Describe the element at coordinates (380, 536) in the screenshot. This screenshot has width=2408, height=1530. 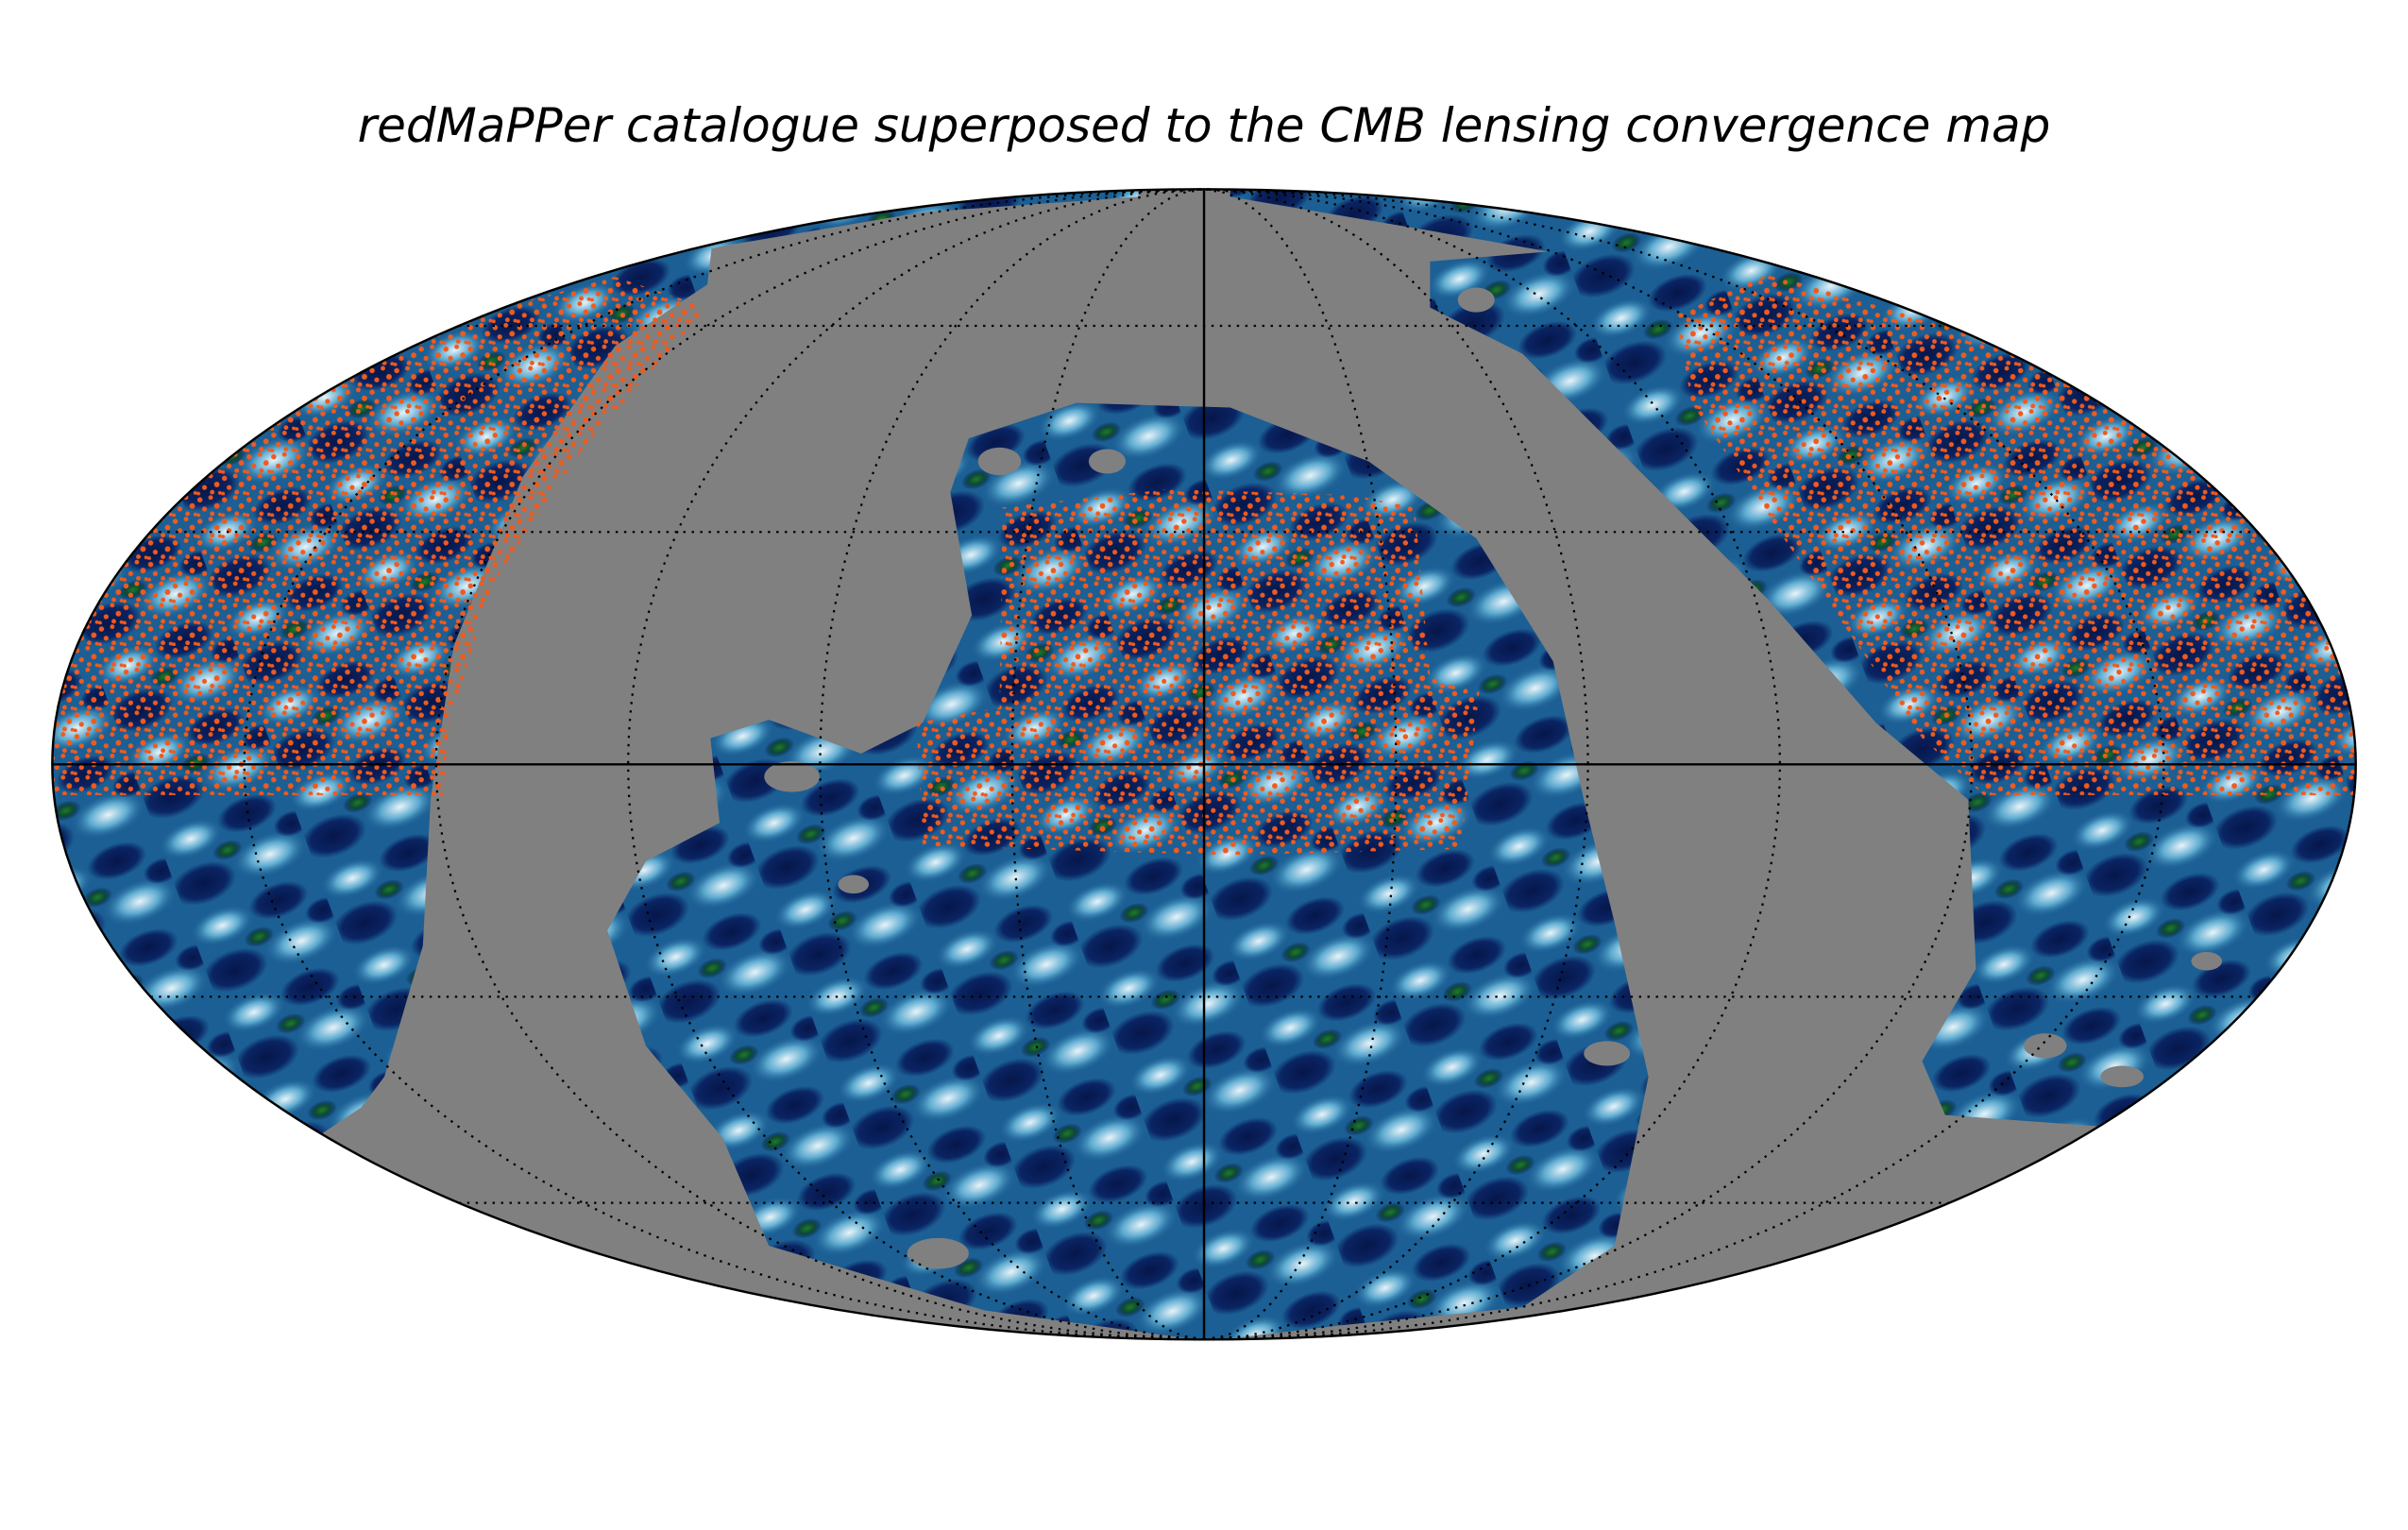
I see `cluster-points-left` at that location.